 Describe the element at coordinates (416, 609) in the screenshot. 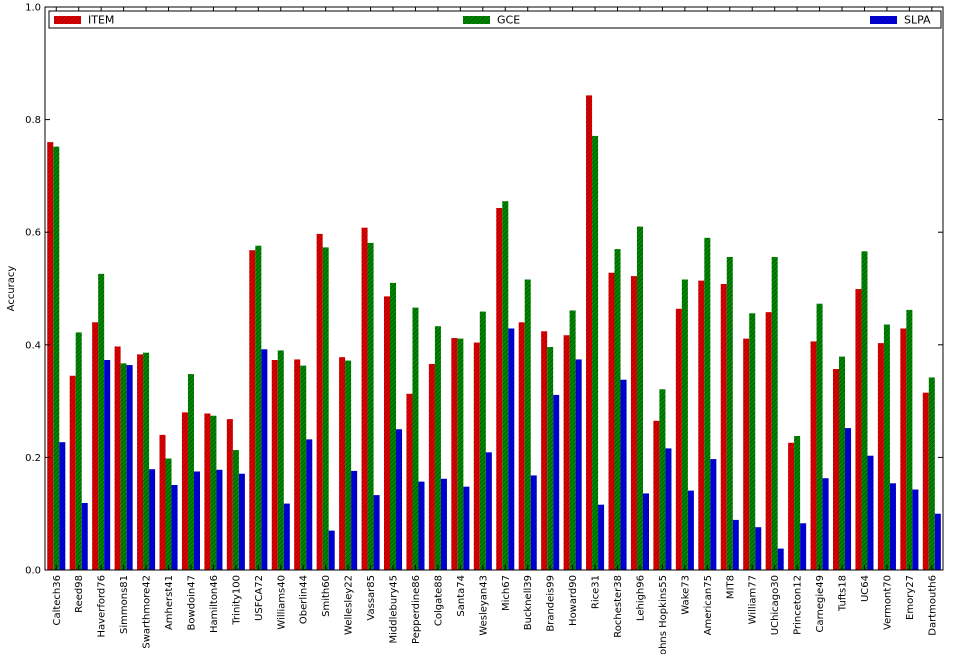

I see `x-tick-label: Pepperdine86` at that location.